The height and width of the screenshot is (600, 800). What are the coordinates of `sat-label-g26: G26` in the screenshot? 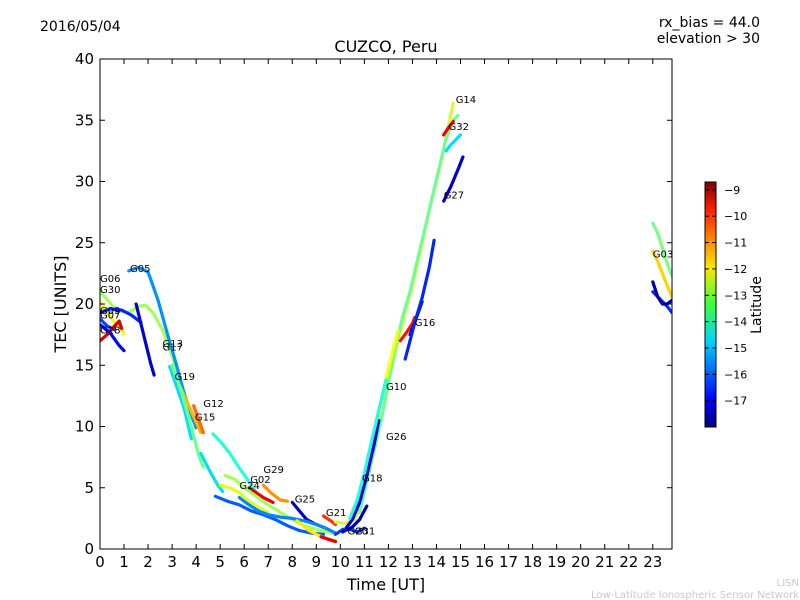 It's located at (396, 437).